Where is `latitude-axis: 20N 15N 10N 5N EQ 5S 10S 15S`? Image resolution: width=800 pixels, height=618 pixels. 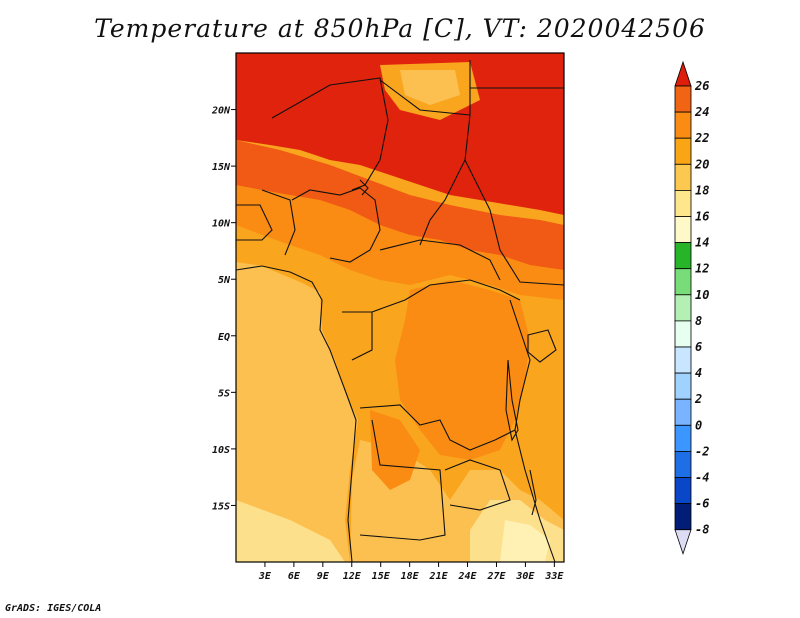
latitude-axis: 20N 15N 10N 5N EQ 5S 10S 15S is located at coordinates (223, 309).